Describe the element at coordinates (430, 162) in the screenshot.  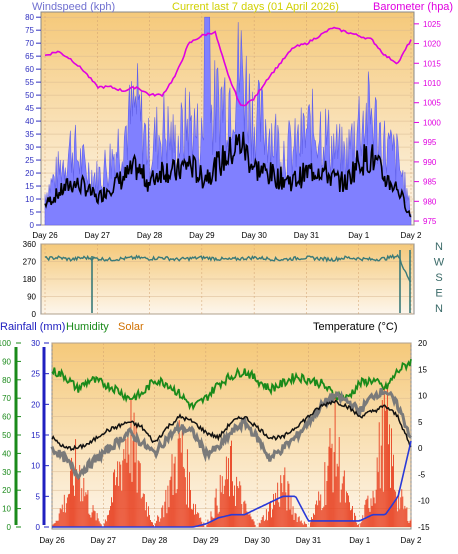
I see `barometer-tick-label: 990` at that location.